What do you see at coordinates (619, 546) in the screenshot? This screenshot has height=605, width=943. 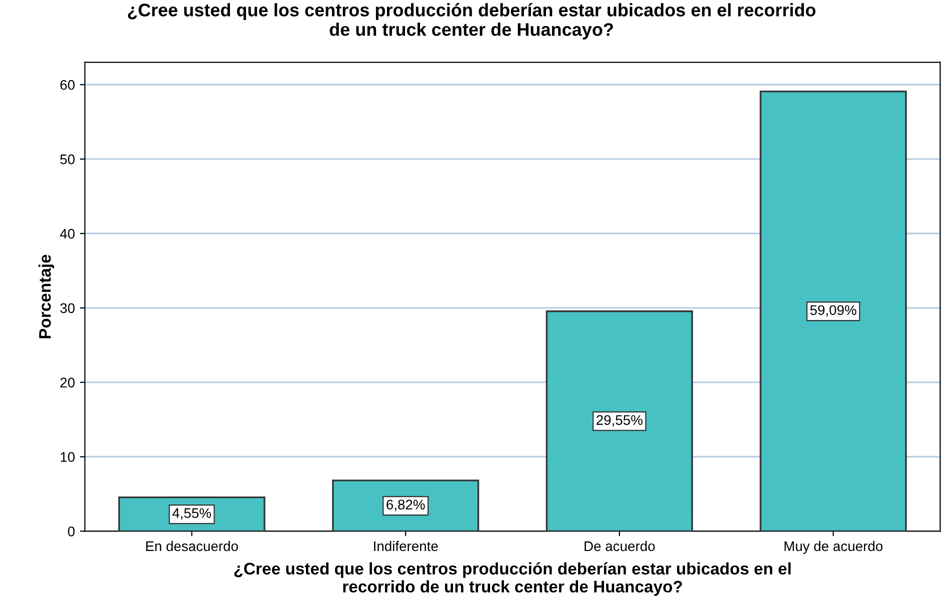 I see `x-tick-label: De acuerdo` at bounding box center [619, 546].